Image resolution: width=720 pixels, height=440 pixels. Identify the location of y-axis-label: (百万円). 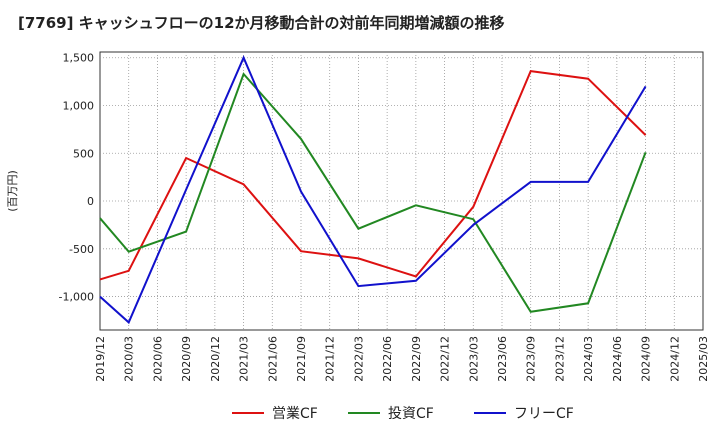
(12, 191).